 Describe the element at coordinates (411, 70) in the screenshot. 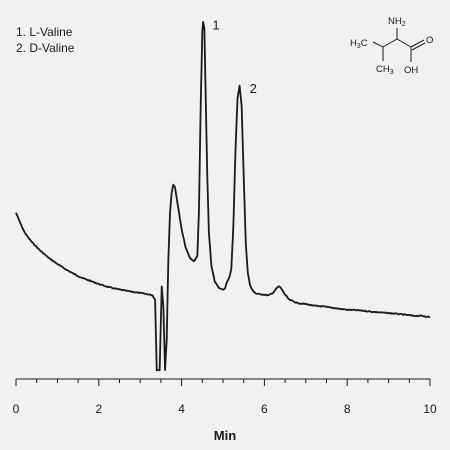

I see `atom-label-oh: OH` at that location.